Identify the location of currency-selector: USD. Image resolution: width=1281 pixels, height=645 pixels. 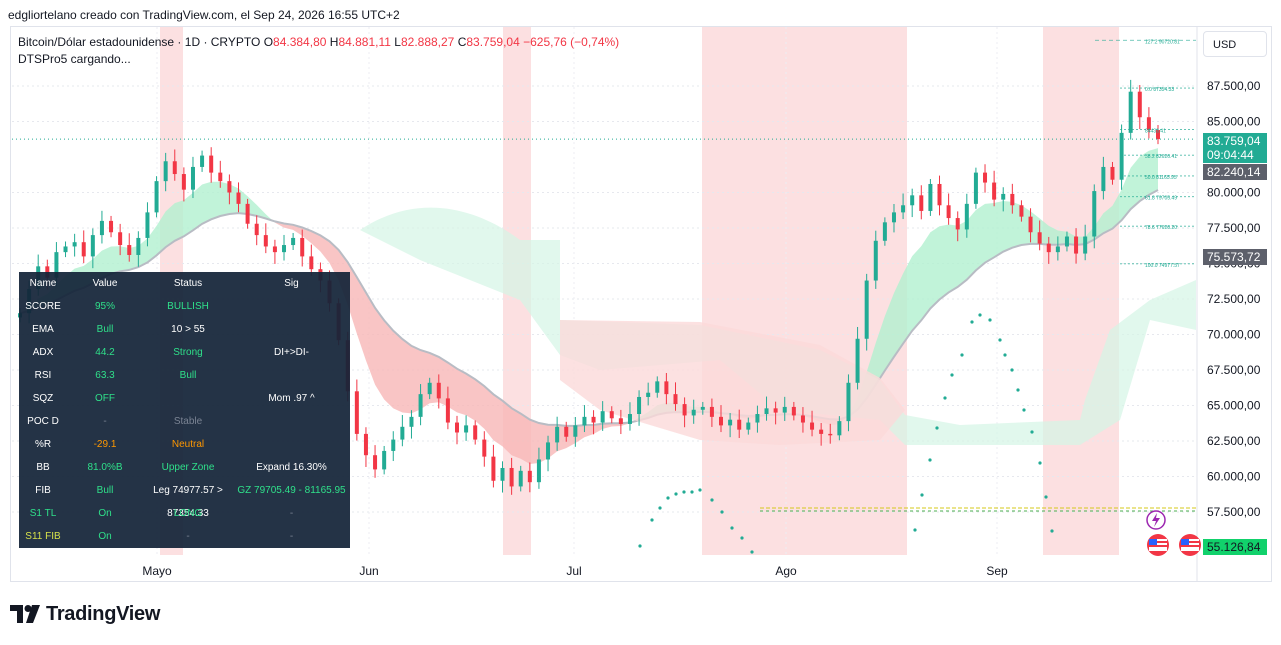
(1235, 44).